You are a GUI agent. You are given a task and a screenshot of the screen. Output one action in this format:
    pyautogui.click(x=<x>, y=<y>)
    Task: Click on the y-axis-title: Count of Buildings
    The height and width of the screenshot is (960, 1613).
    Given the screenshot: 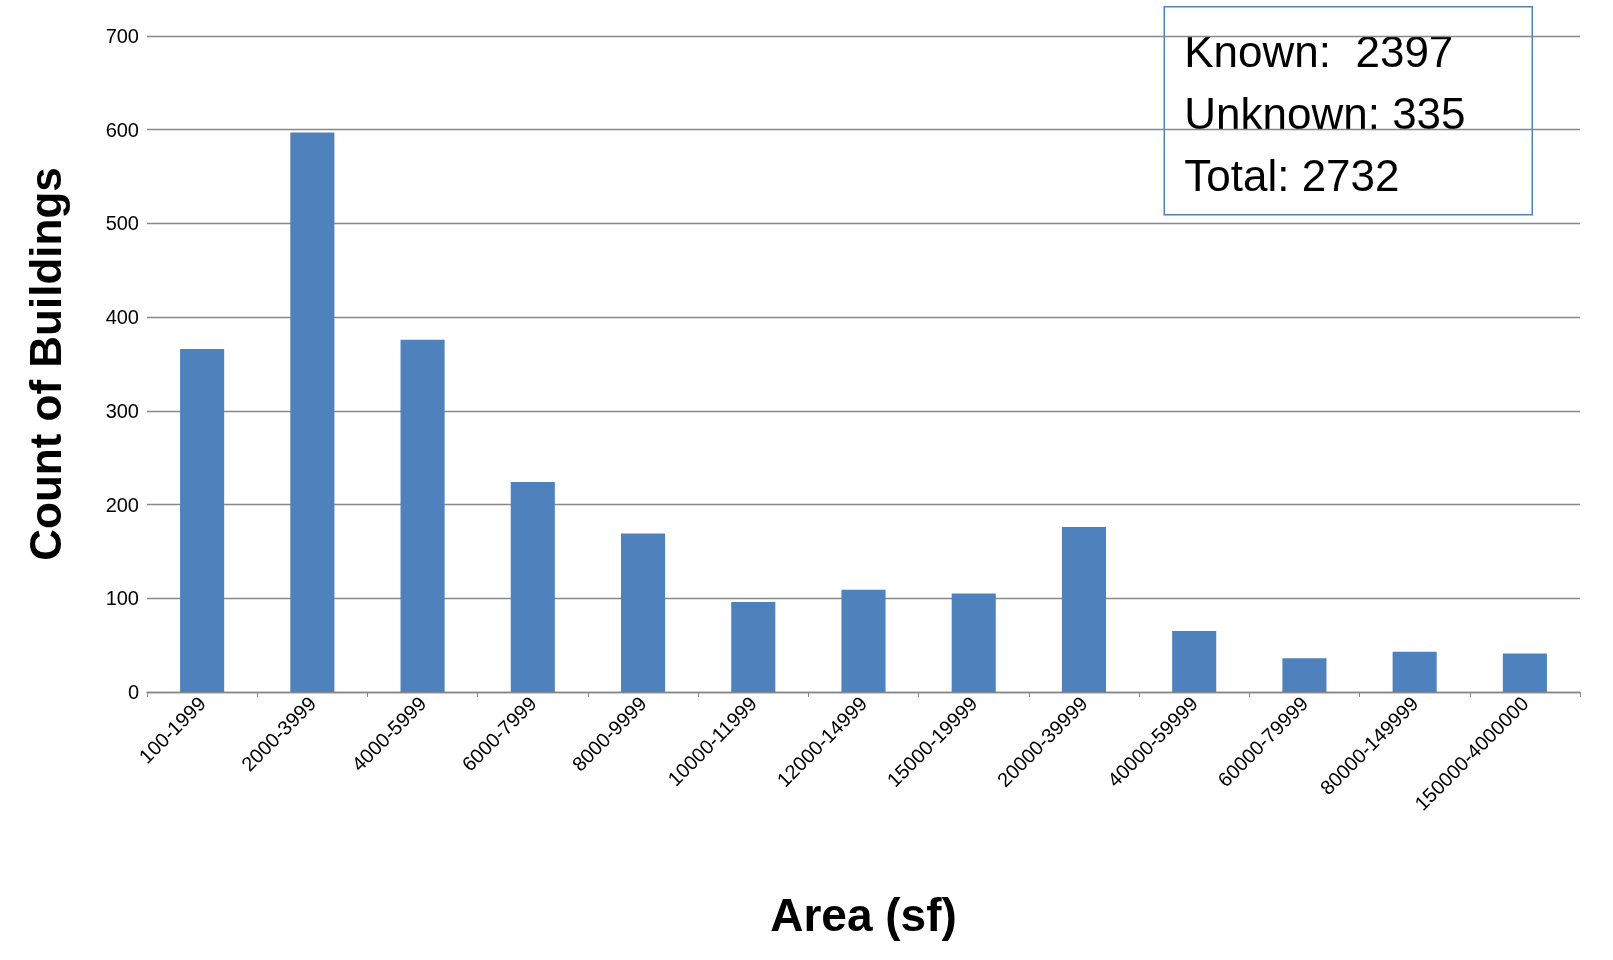 What is the action you would take?
    pyautogui.click(x=45, y=364)
    